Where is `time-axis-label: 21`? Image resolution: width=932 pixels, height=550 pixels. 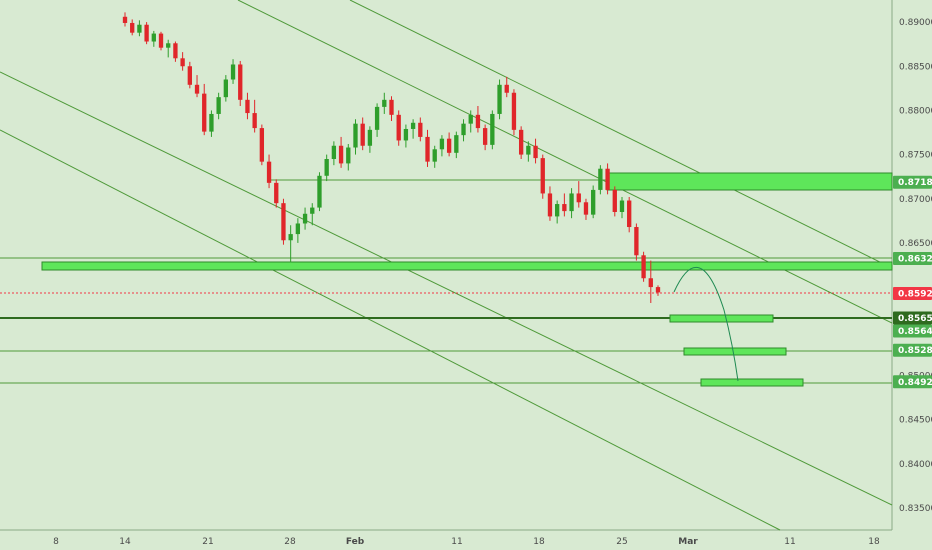
time-axis-label: 21 is located at coordinates (207, 542).